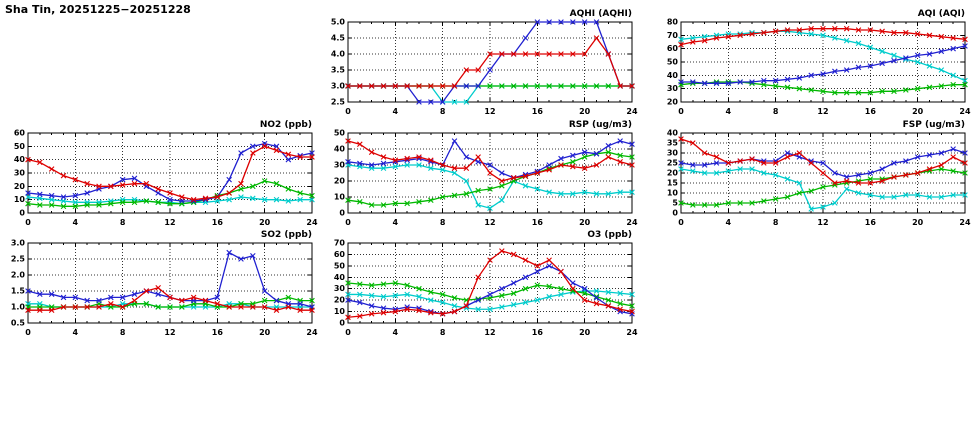 Image resolution: width=975 pixels, height=447 pixels. What do you see at coordinates (673, 183) in the screenshot?
I see `svg-text: 15` at bounding box center [673, 183].